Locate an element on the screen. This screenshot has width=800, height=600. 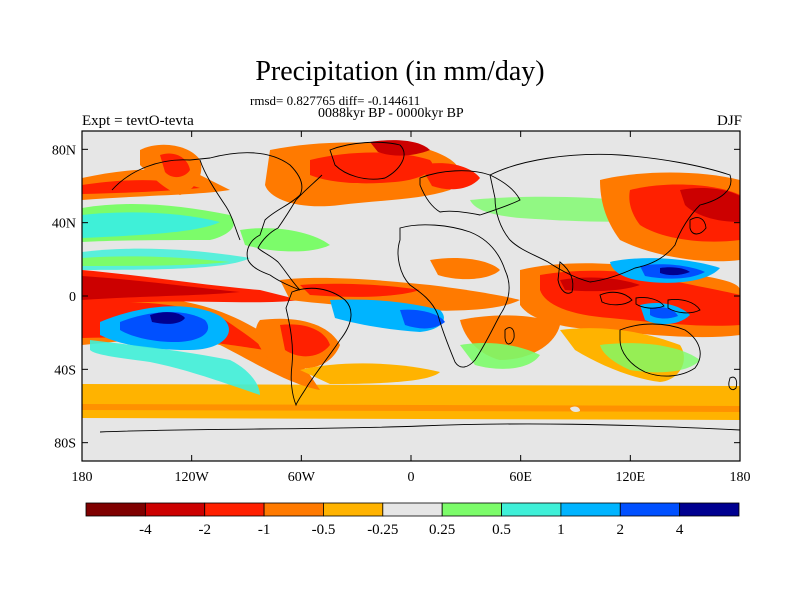
coast-europe is located at coordinates (470, 193).